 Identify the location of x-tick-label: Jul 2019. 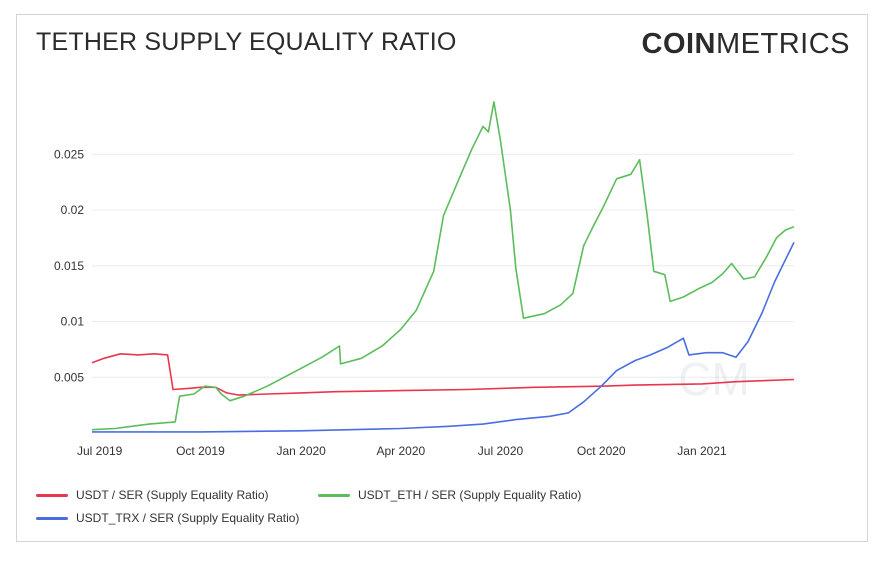
(100, 451).